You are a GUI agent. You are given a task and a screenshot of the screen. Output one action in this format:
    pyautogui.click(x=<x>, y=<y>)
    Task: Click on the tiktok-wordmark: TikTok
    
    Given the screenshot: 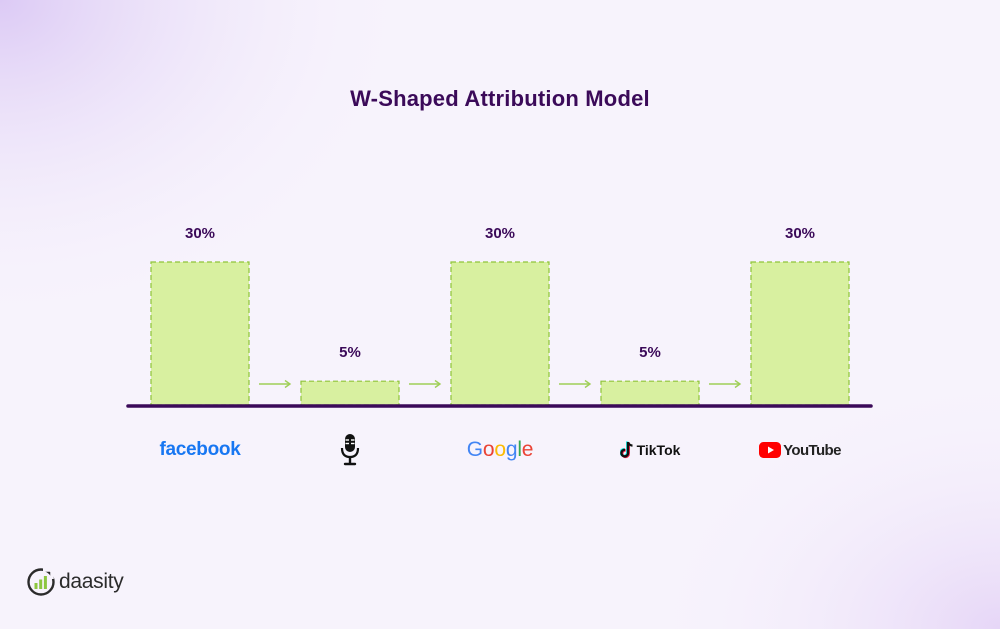 What is the action you would take?
    pyautogui.click(x=658, y=450)
    